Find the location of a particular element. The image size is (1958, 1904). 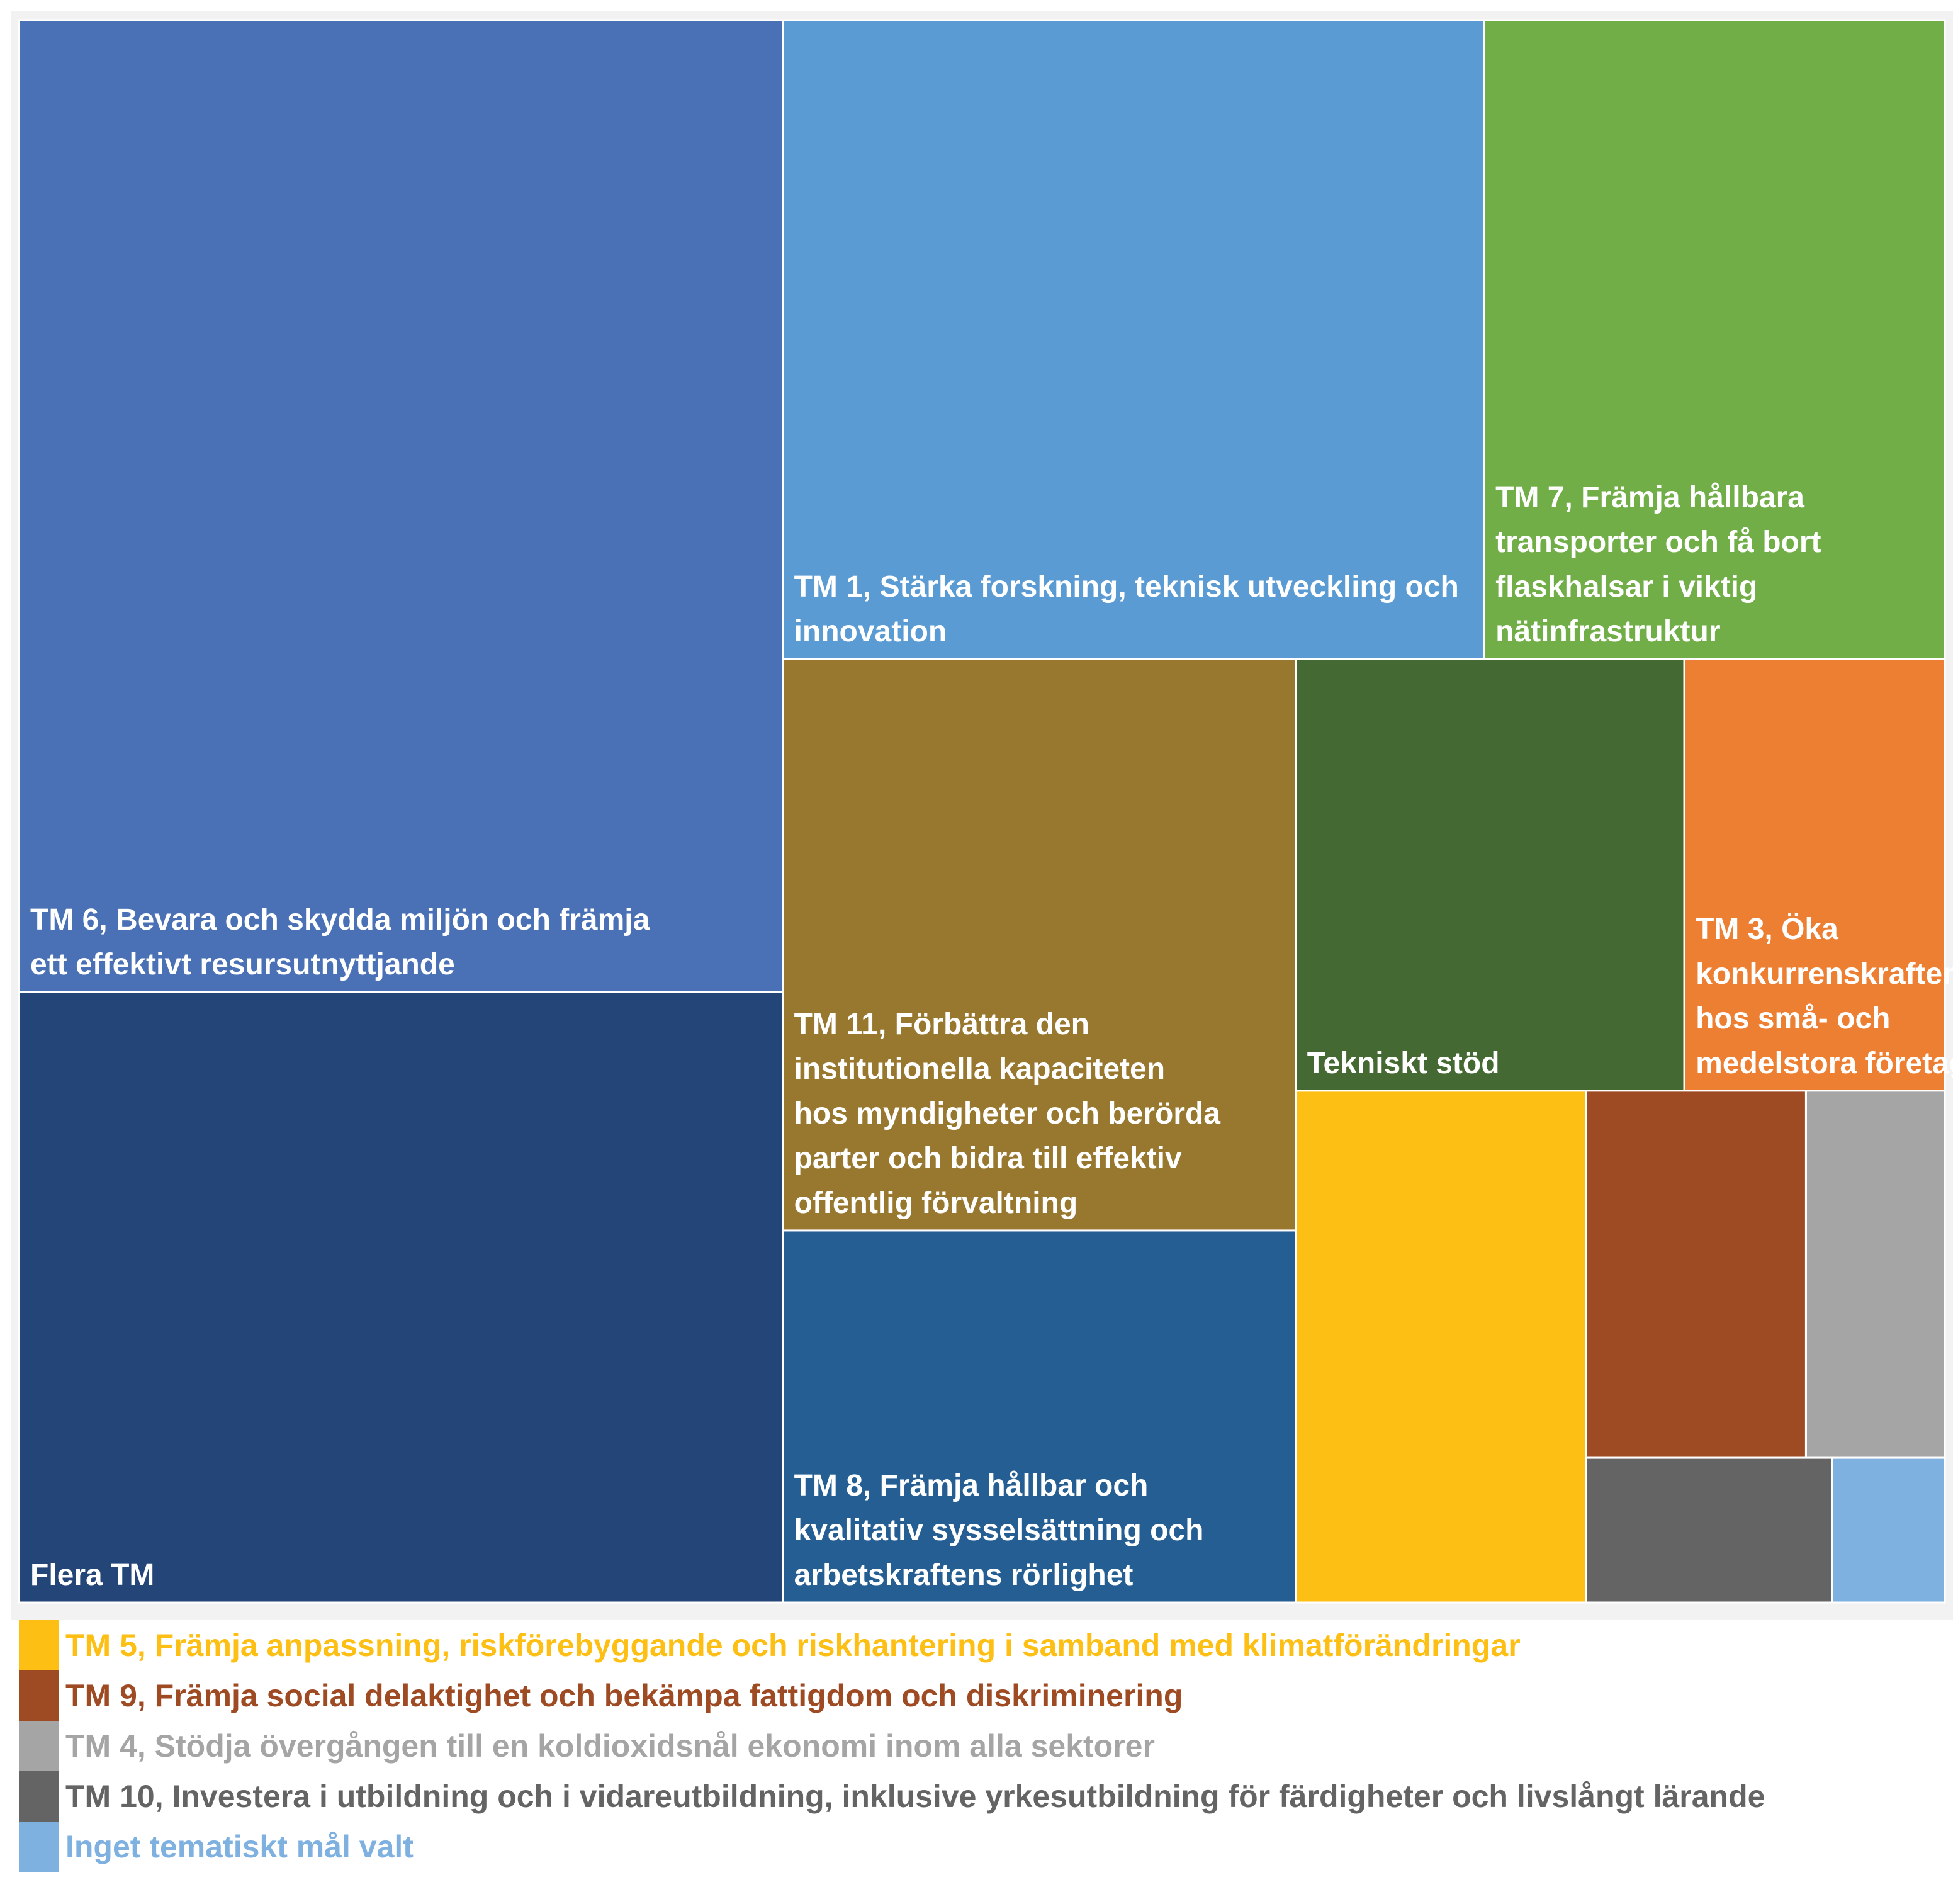

tile-label-line: TM 11, Förbättra den is located at coordinates (941, 1024).